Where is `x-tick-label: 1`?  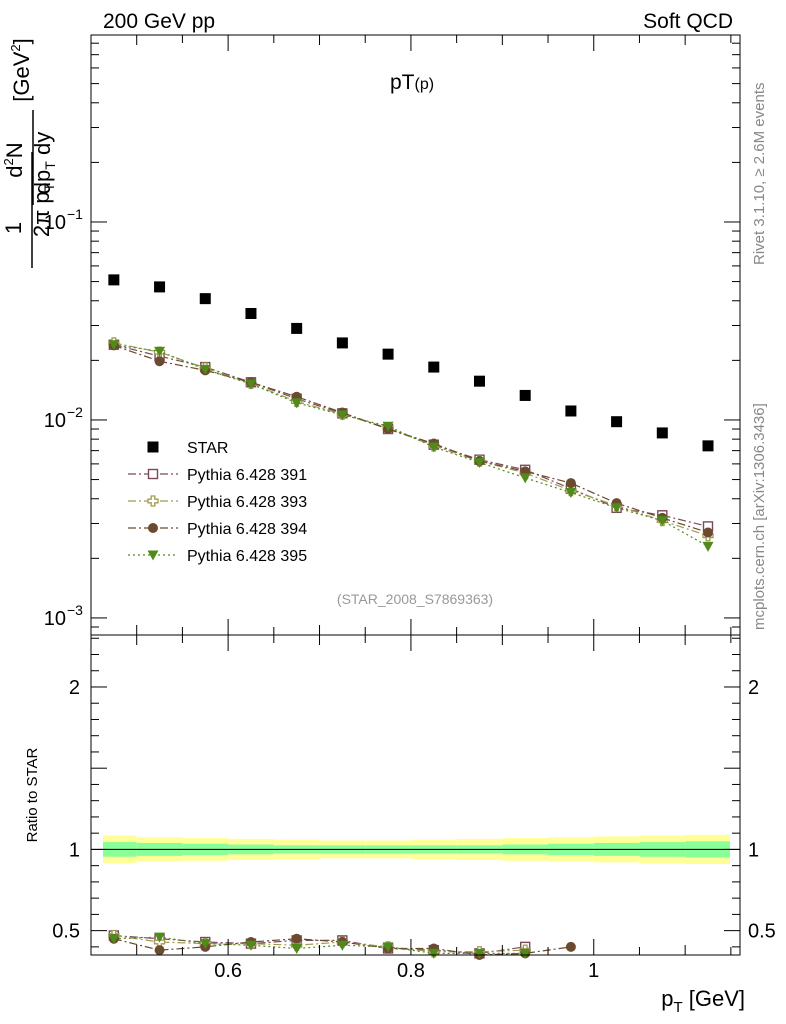 x-tick-label: 1 is located at coordinates (593, 971).